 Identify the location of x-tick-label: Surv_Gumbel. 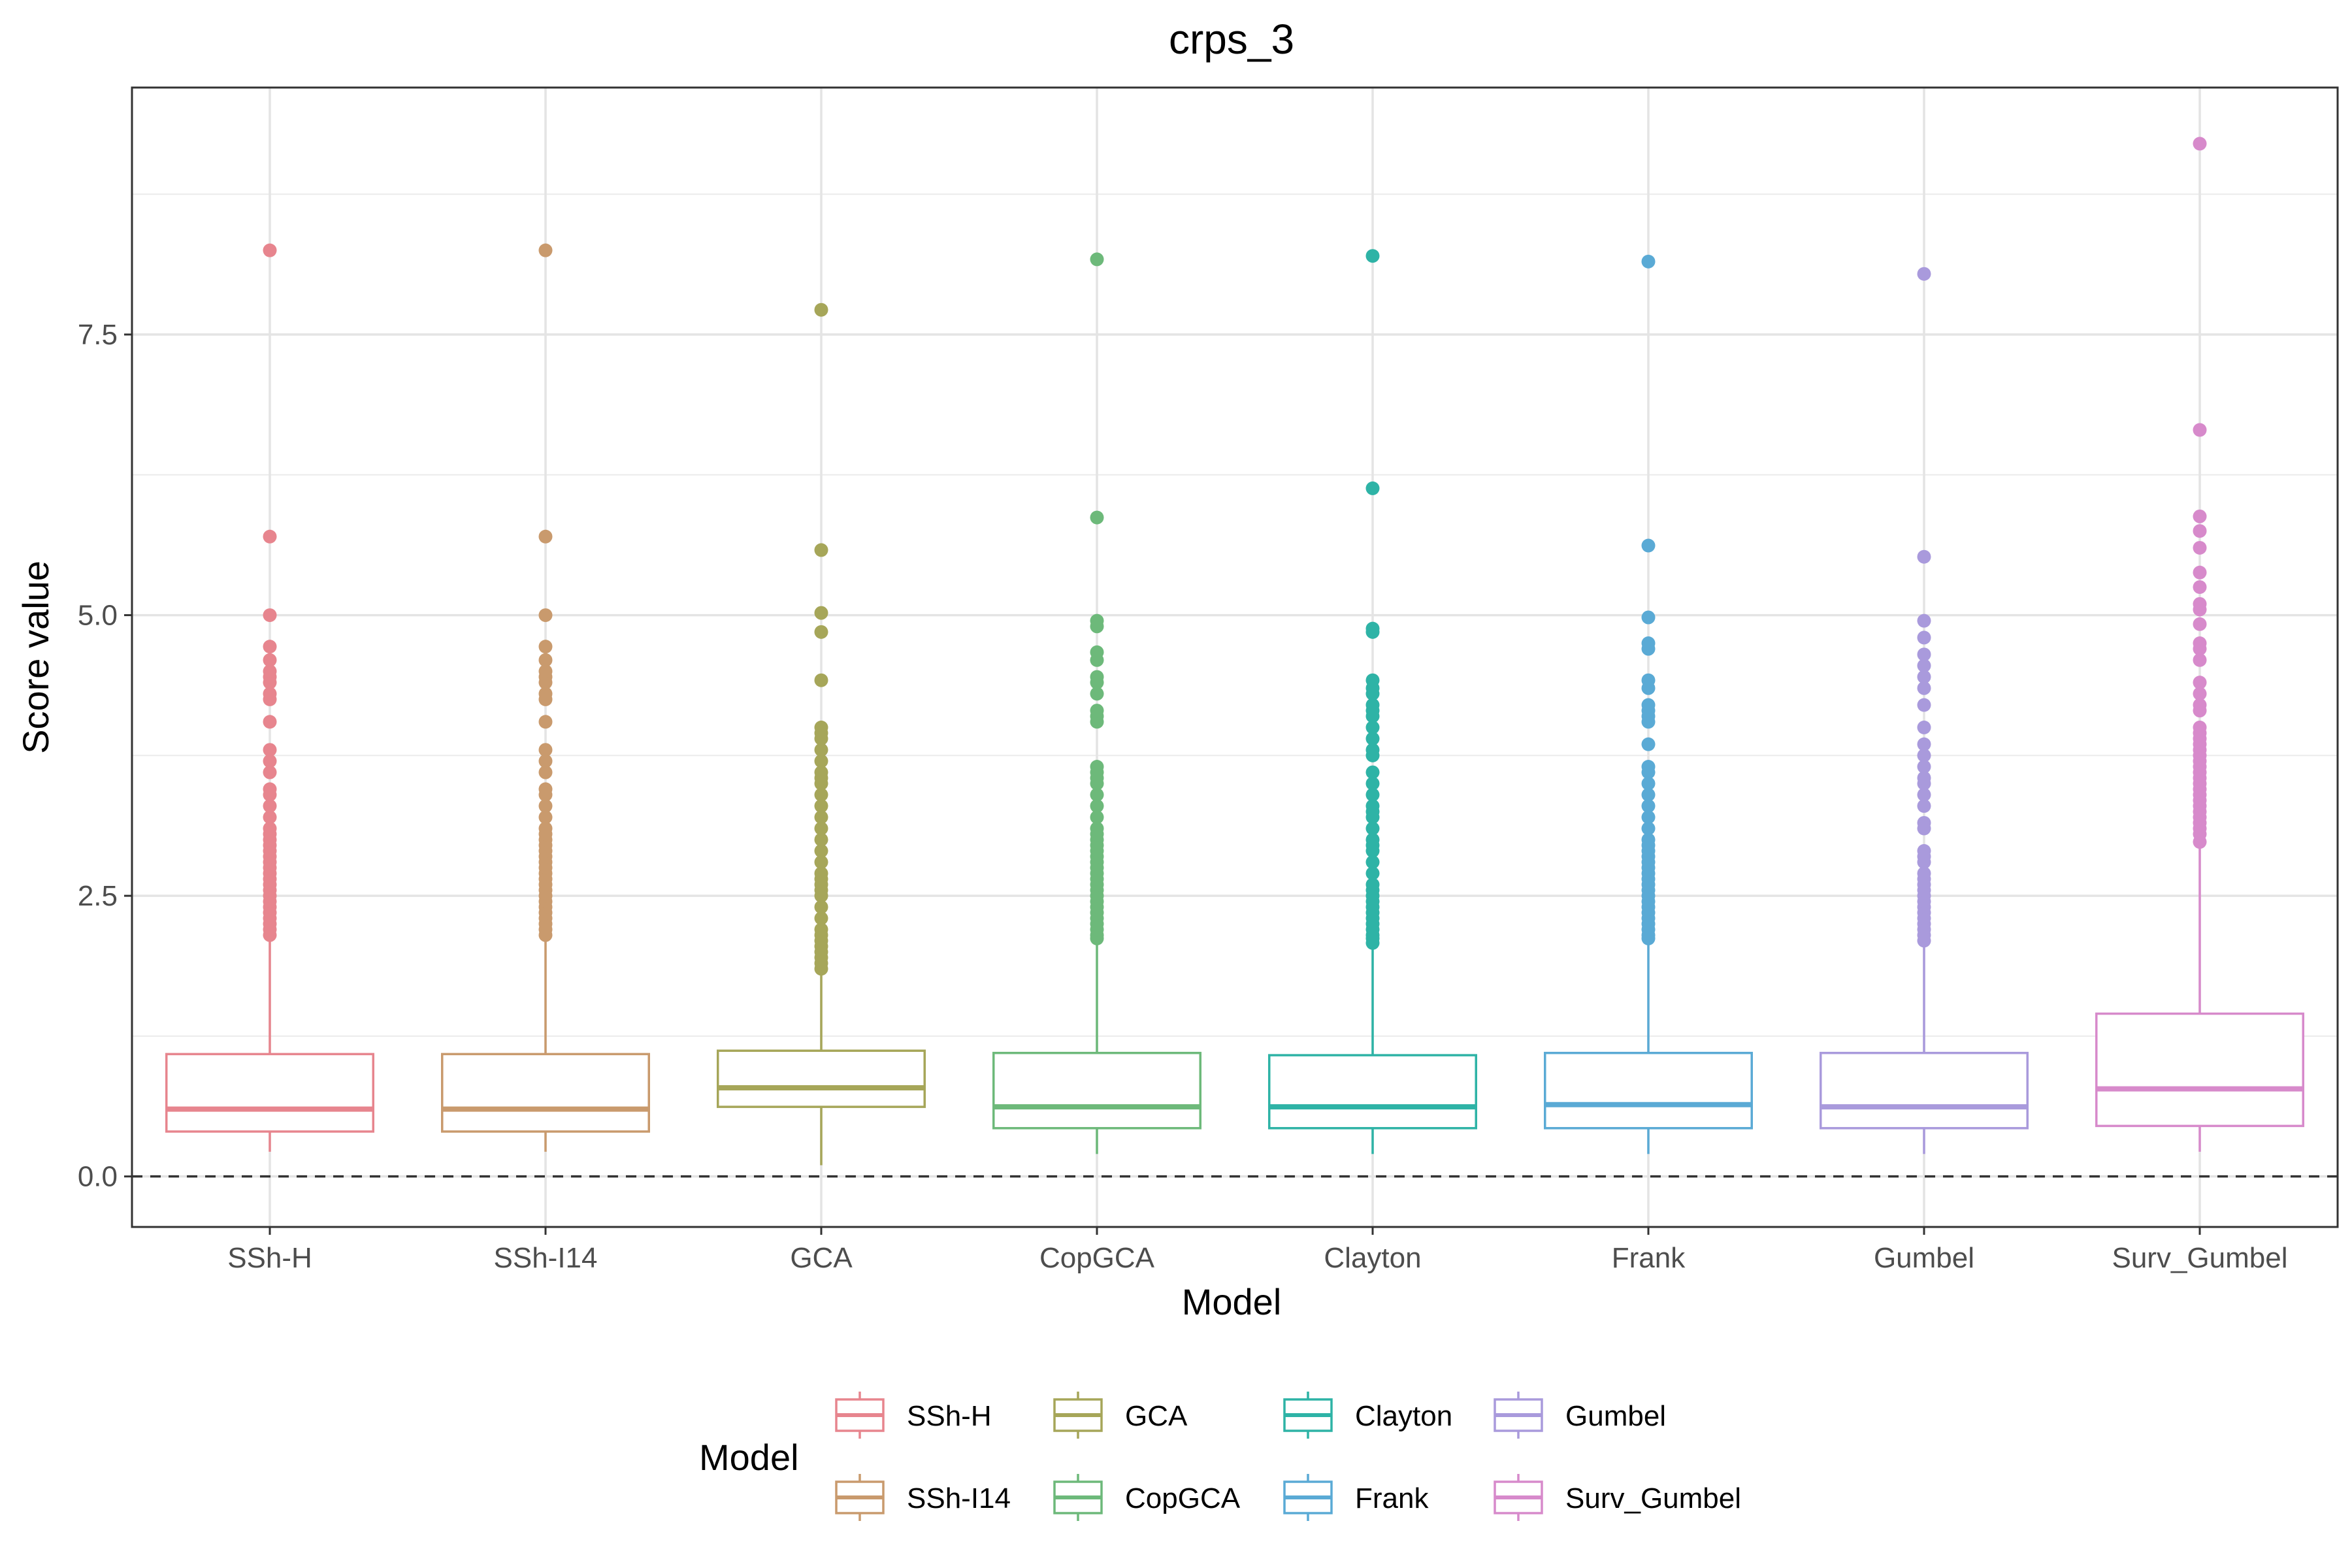
(2199, 1258).